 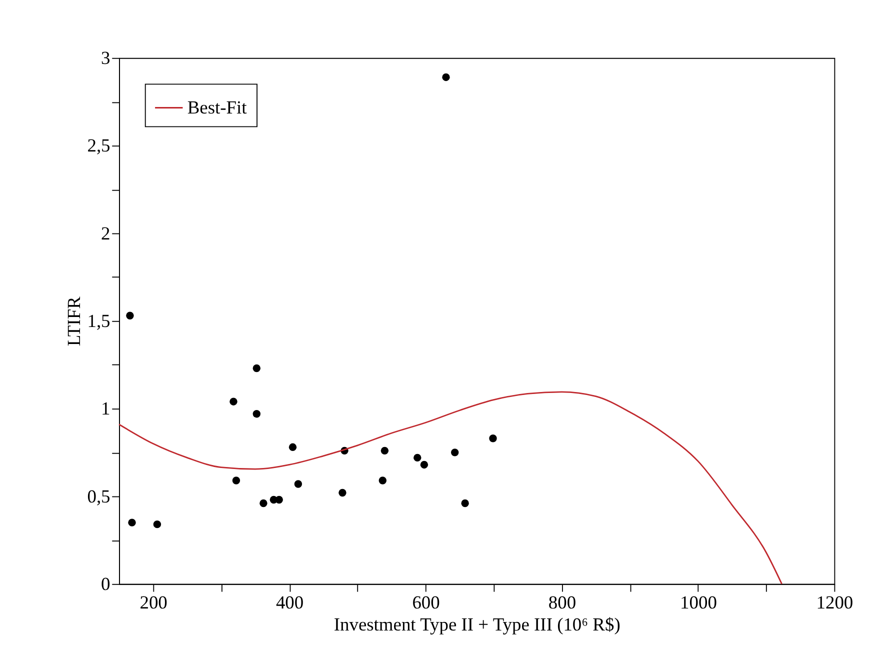 What do you see at coordinates (562, 602) in the screenshot?
I see `x-tick-label: 800` at bounding box center [562, 602].